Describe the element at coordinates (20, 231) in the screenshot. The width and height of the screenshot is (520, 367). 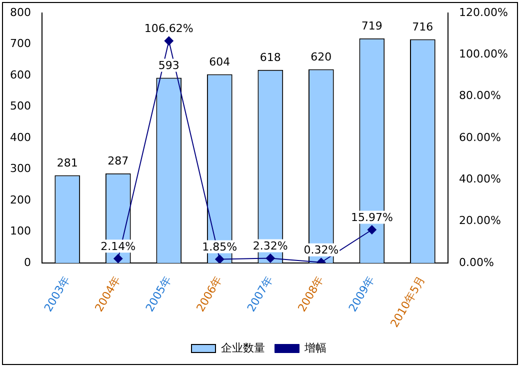
I see `y-tick-label: 100` at that location.